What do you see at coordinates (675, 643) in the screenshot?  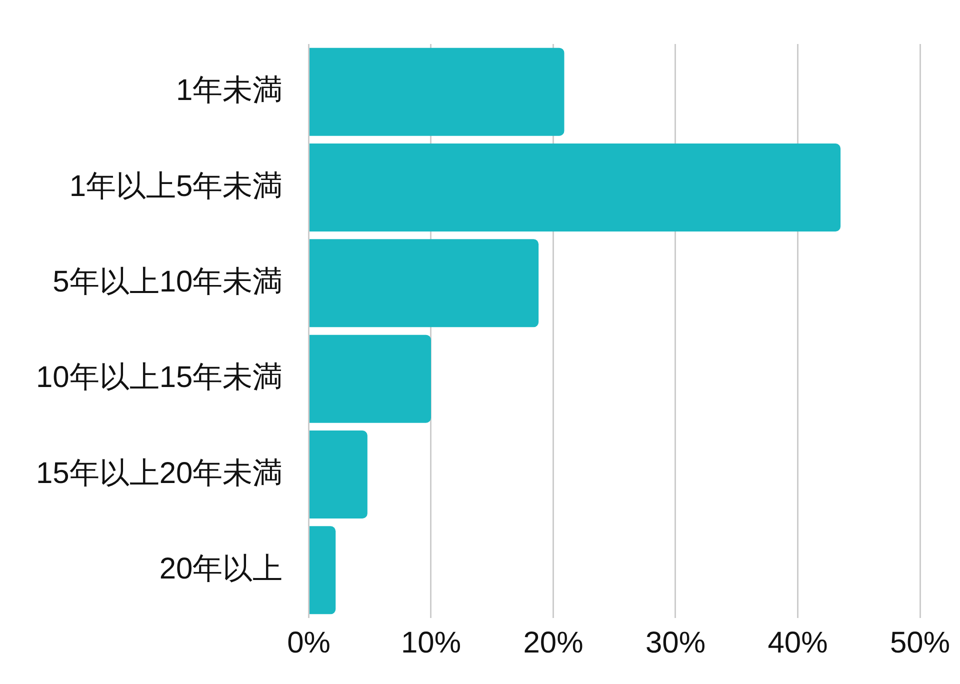 I see `x-tick-label: 30%` at bounding box center [675, 643].